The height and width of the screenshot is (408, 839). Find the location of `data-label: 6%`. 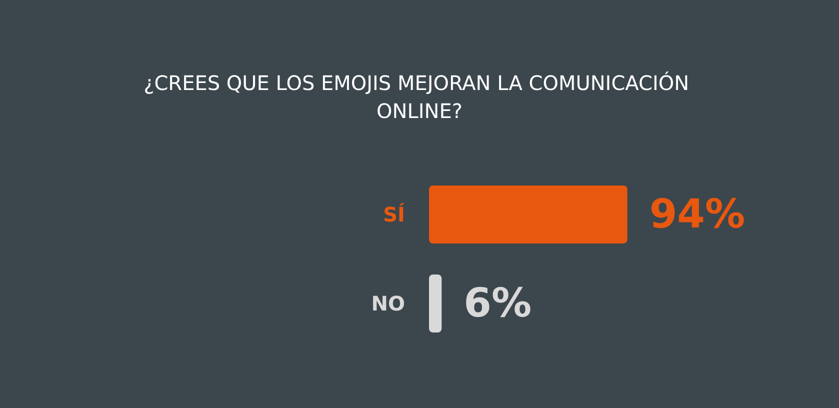

data-label: 6% is located at coordinates (498, 303).